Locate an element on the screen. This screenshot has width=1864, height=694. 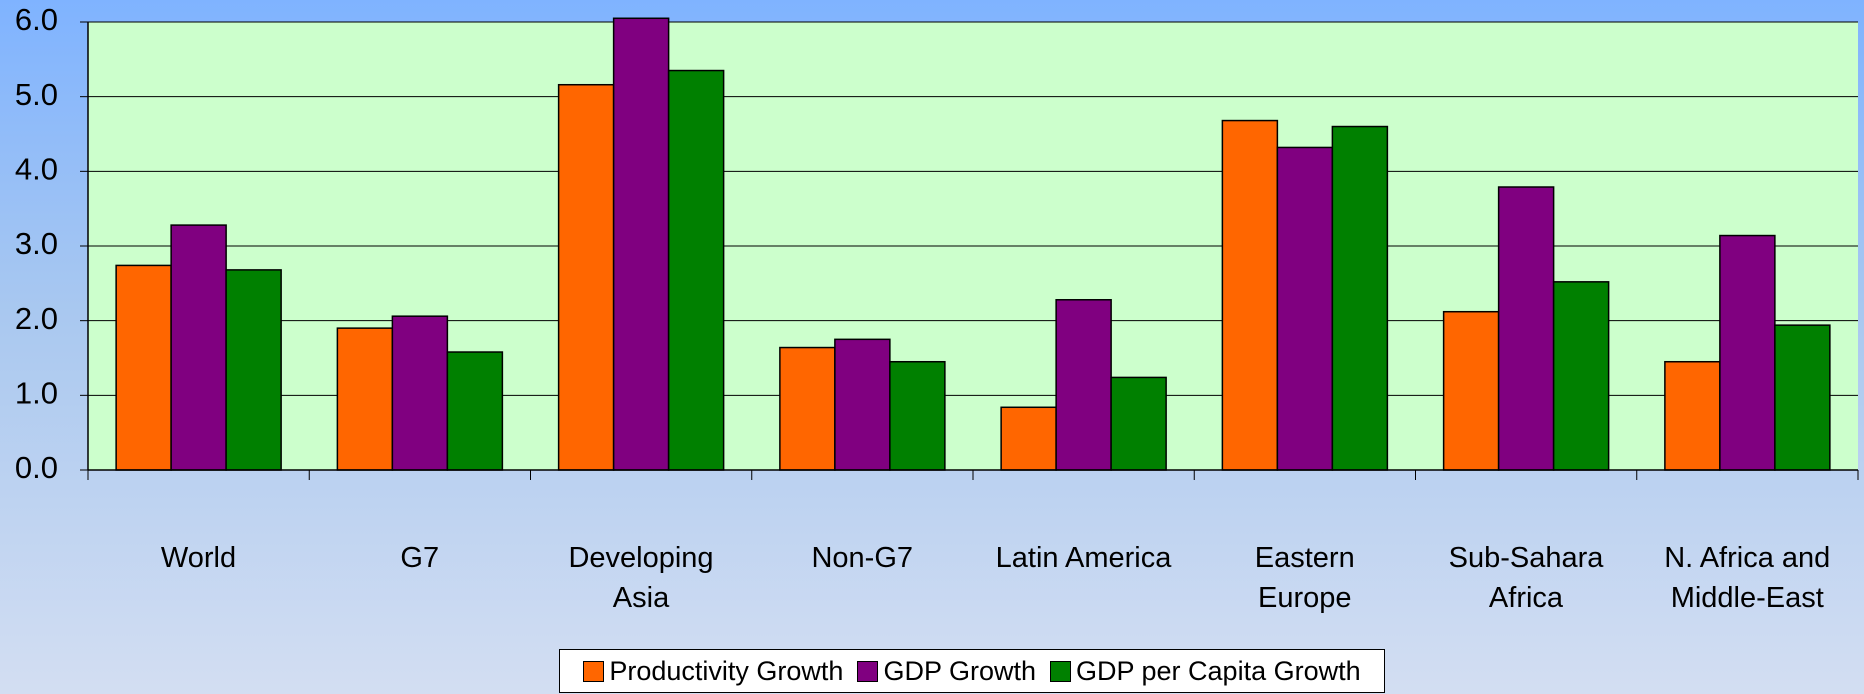
legend-label: GDP Growth is located at coordinates (959, 670).